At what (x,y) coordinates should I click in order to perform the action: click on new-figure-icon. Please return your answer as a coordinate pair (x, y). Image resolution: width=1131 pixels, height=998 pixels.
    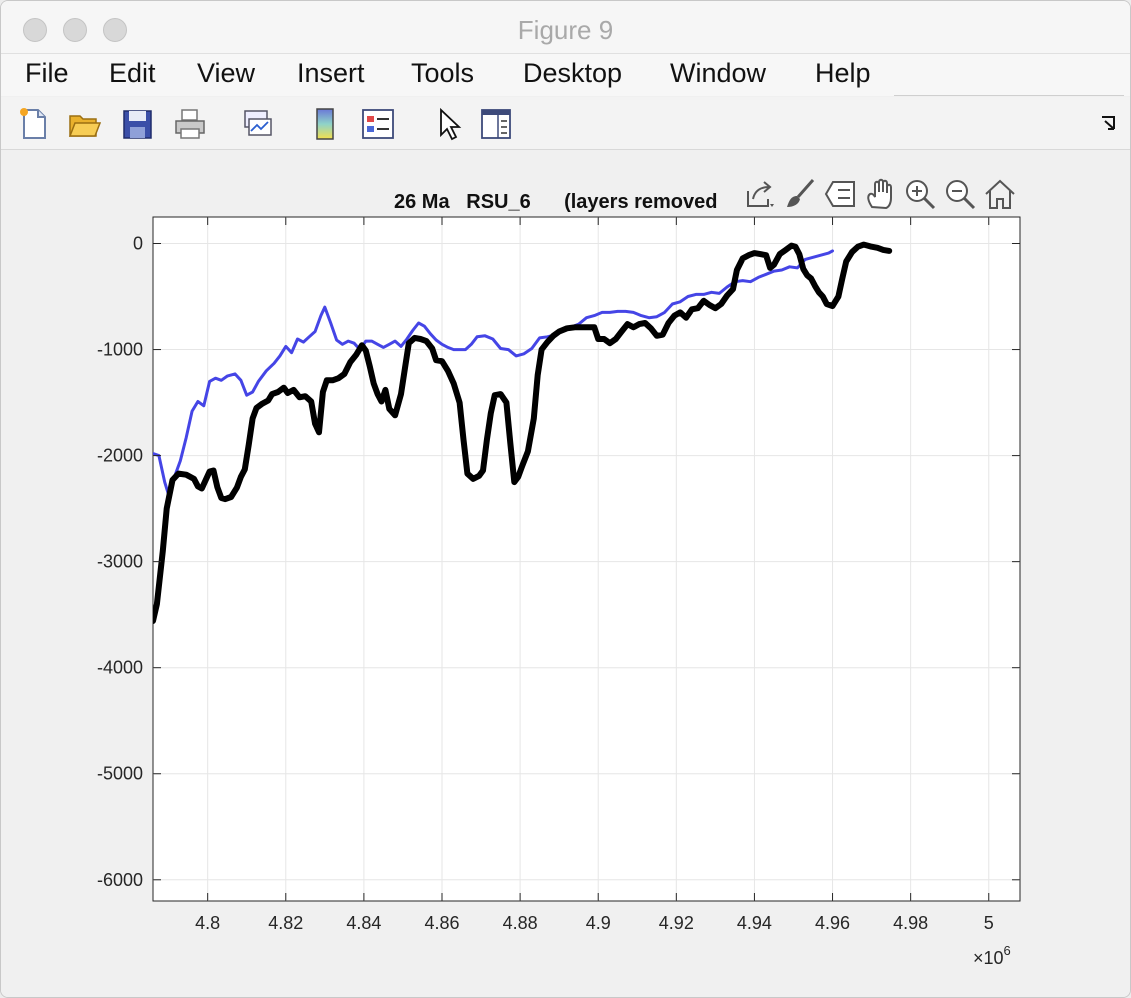
    Looking at the image, I should click on (34, 124).